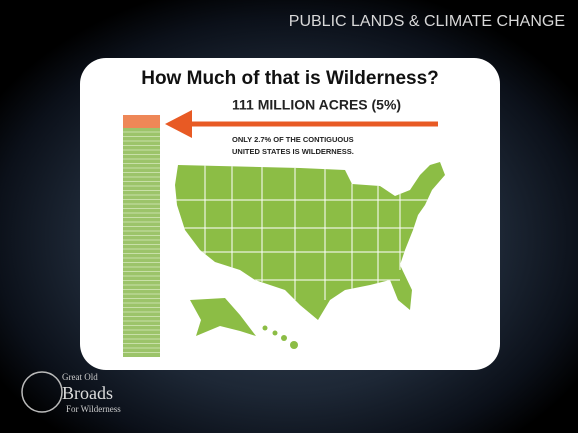  Describe the element at coordinates (316, 105) in the screenshot. I see `headline: 111 MILLION ACRES (5%)` at that location.